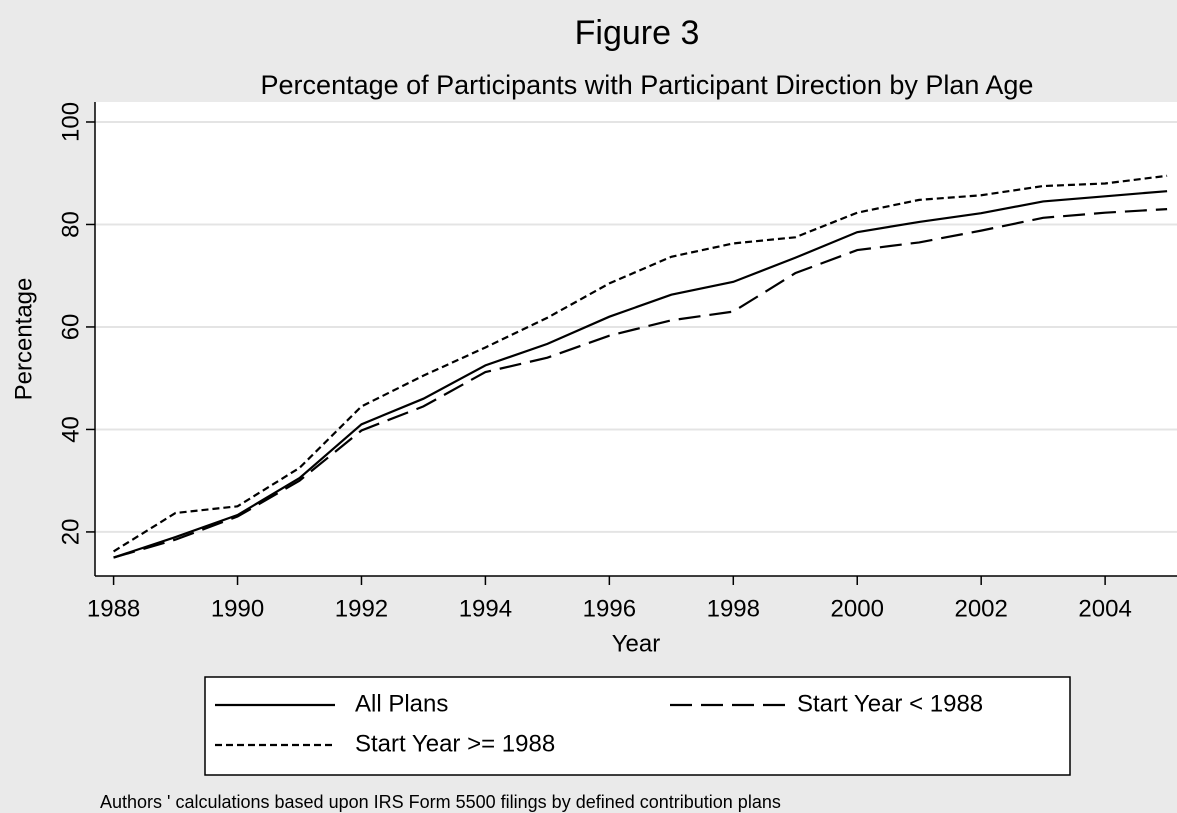 Image resolution: width=1177 pixels, height=813 pixels. Describe the element at coordinates (23, 339) in the screenshot. I see `y-axis-label: Percentage` at that location.